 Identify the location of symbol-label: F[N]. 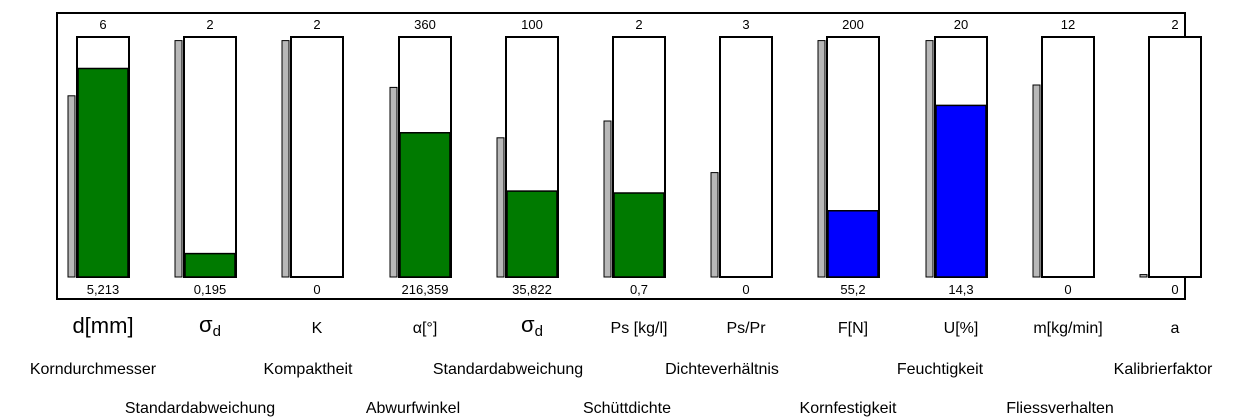
(853, 328).